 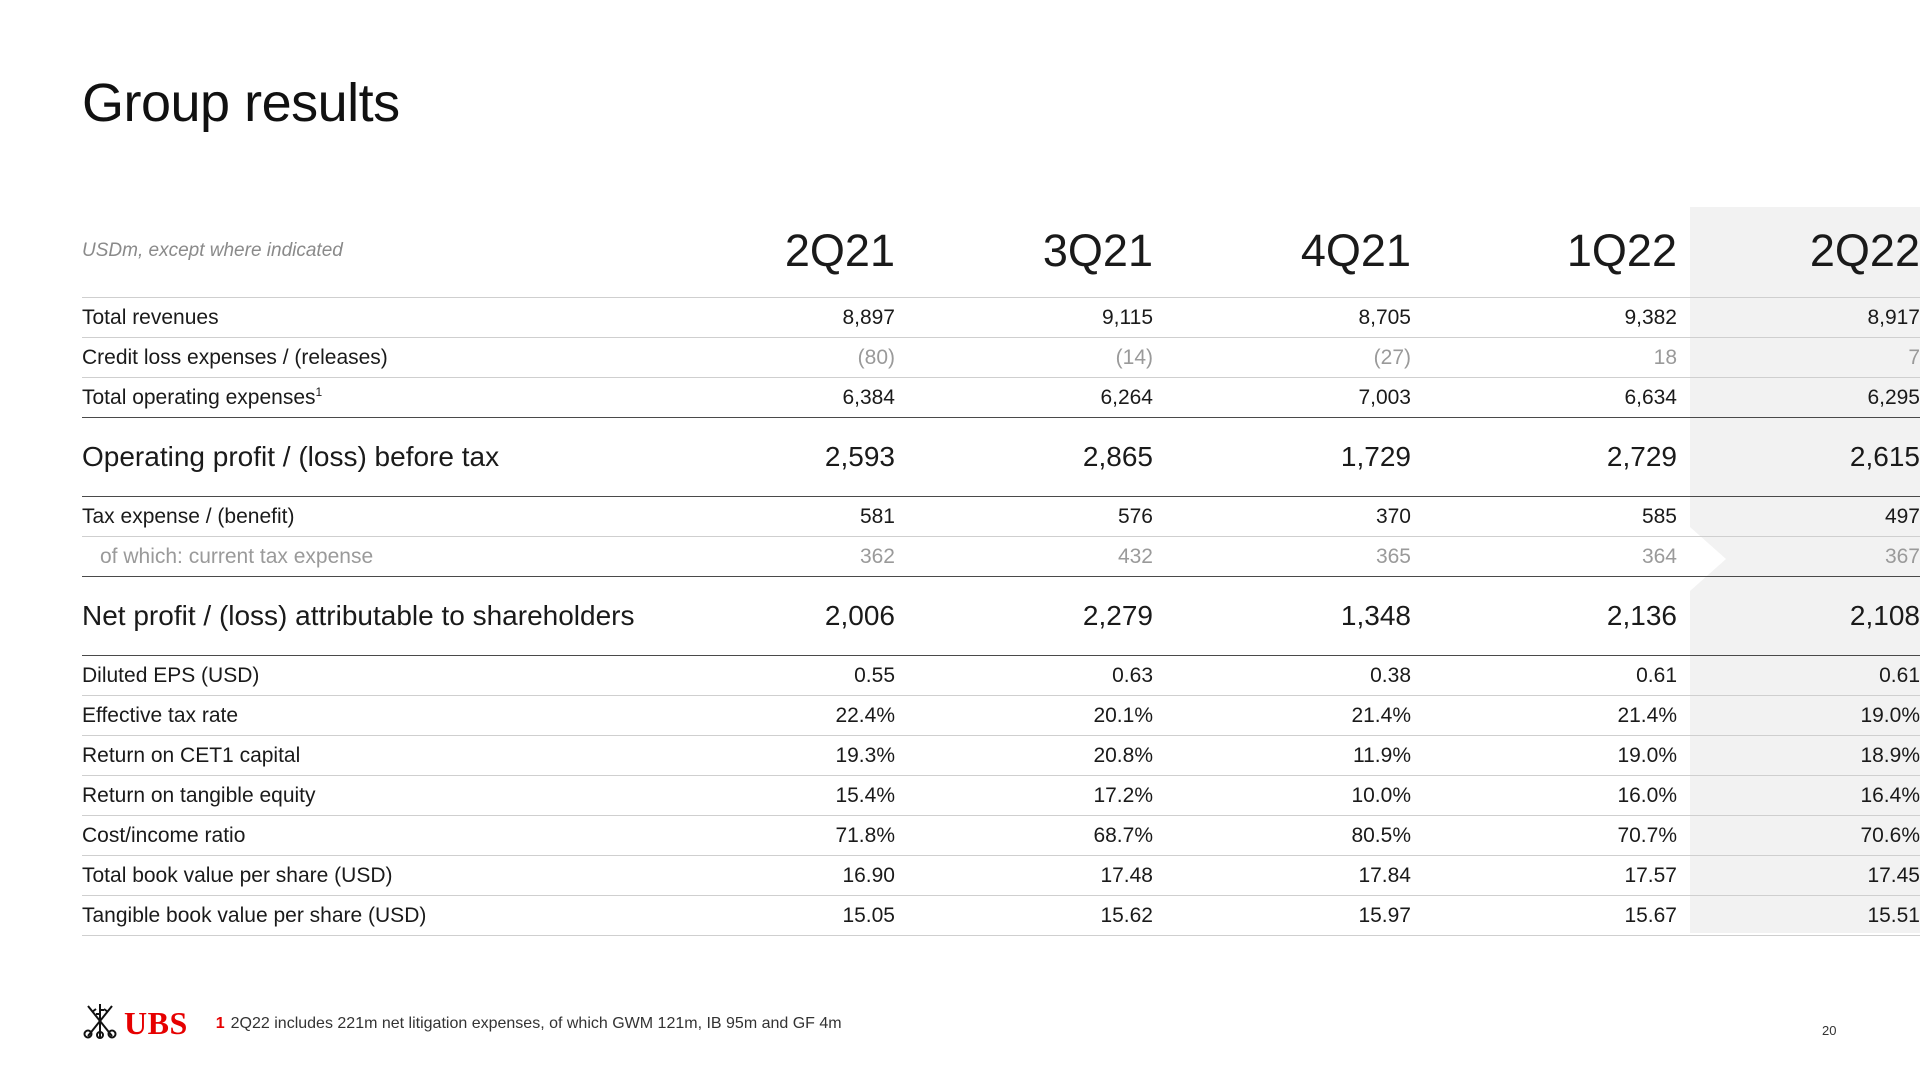 I want to click on footnote-number: 1, so click(x=220, y=1023).